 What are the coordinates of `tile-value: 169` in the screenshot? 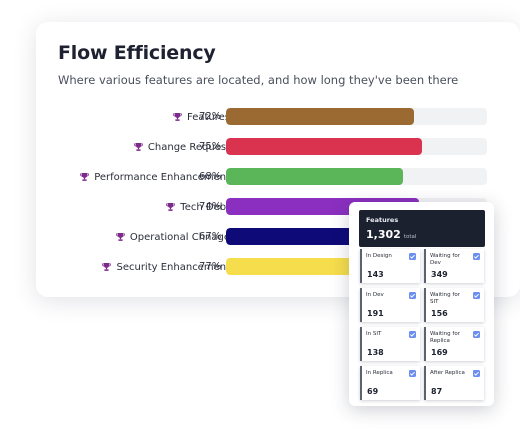 It's located at (439, 352).